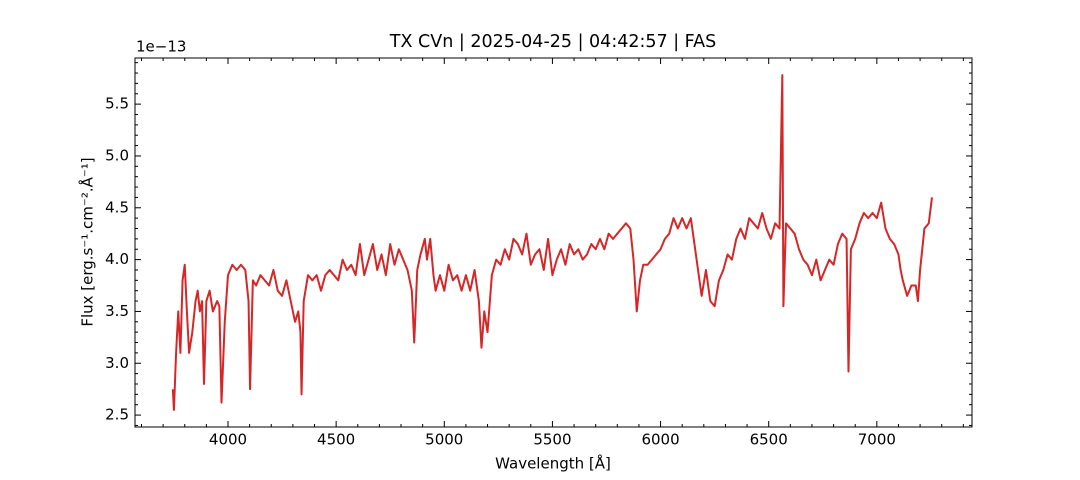 The height and width of the screenshot is (480, 1080). What do you see at coordinates (552, 440) in the screenshot?
I see `x-tick-label: 5500` at bounding box center [552, 440].